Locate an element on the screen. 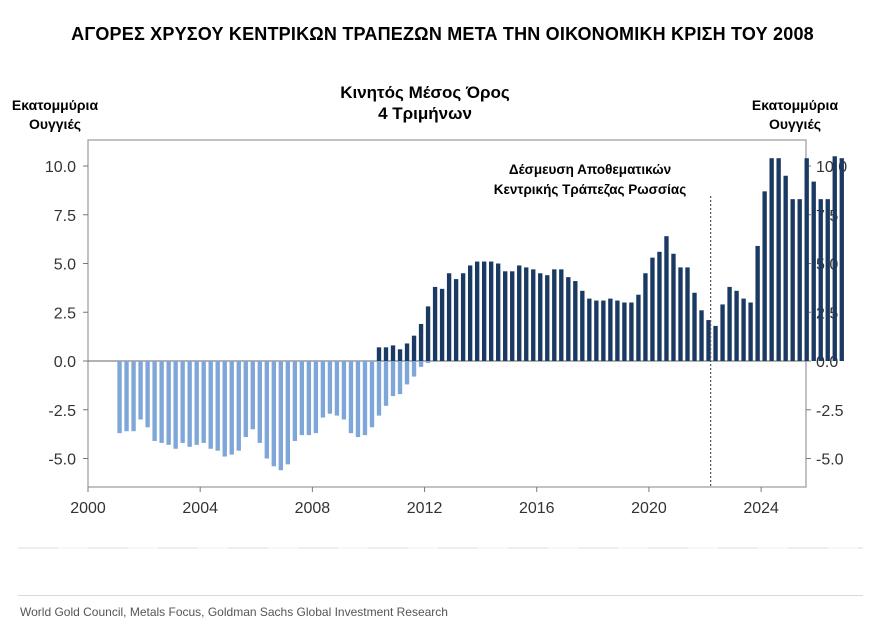 This screenshot has height=626, width=885. y-tick-label-left: 5.0 is located at coordinates (65, 265).